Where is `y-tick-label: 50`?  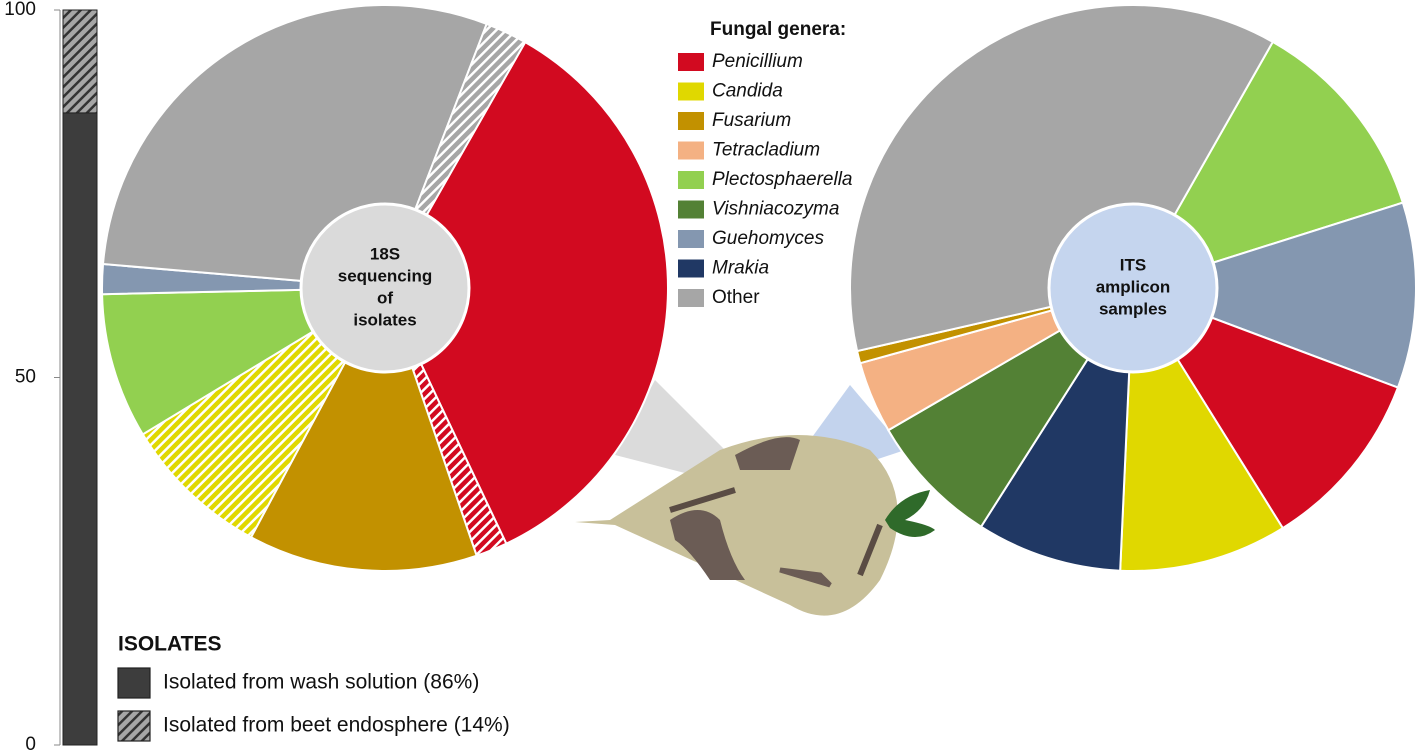 y-tick-label: 50 is located at coordinates (25, 377).